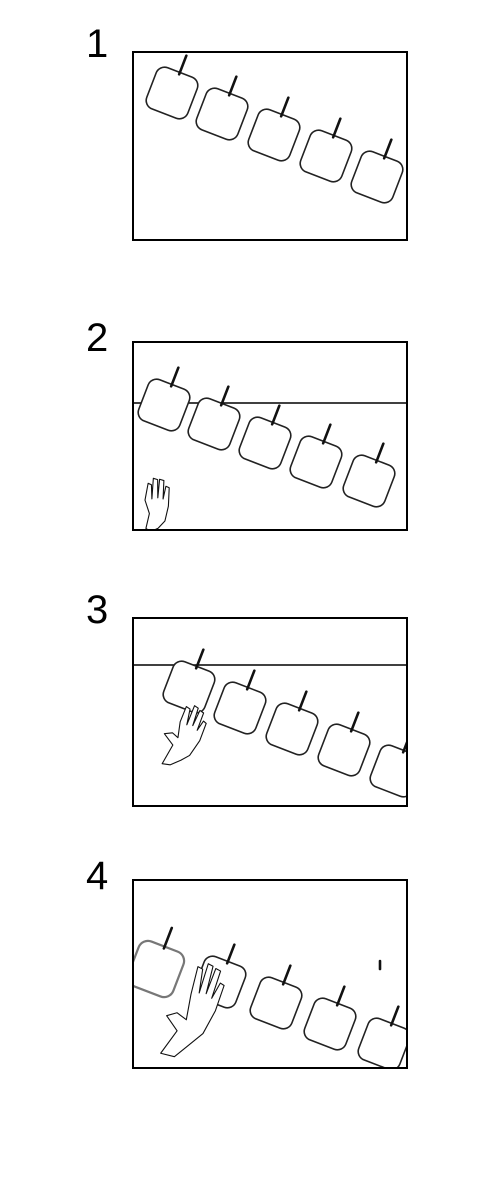  Describe the element at coordinates (160, 962) in the screenshot. I see `square-1-moving` at that location.